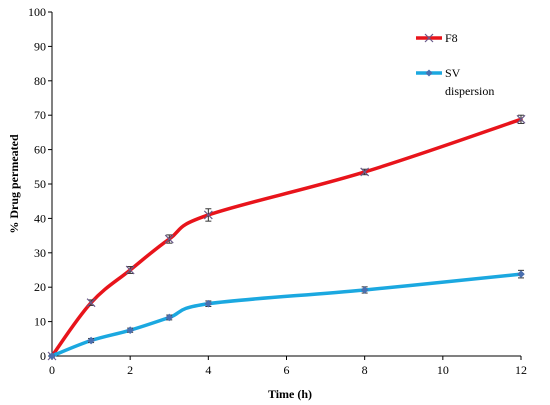 This screenshot has width=550, height=405. I want to click on legend-label-sv: SV, so click(453, 73).